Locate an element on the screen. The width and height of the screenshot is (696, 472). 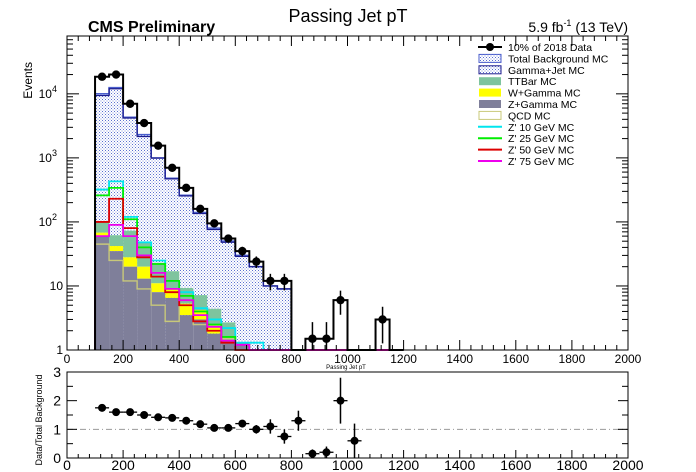
x-tick-label: 1200 is located at coordinates (403, 359).